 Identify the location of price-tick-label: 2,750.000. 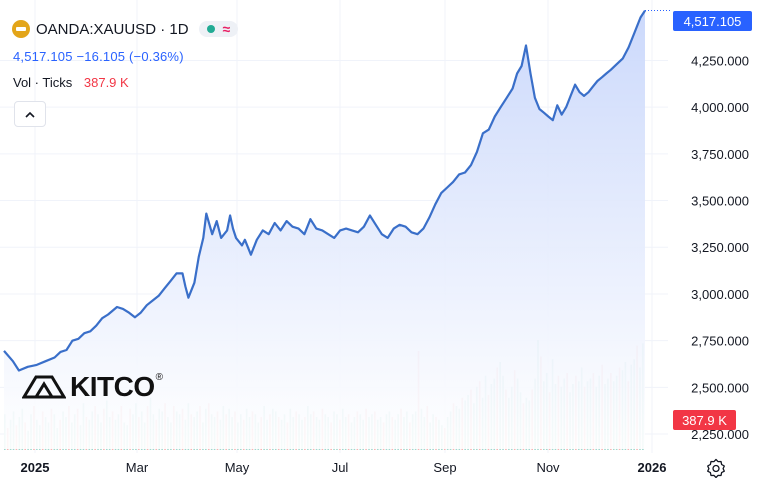
(720, 341).